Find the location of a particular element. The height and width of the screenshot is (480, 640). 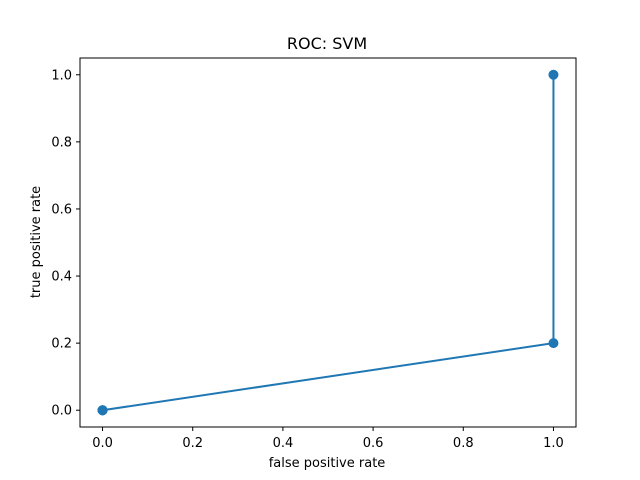

x-tick-label: 0.6 is located at coordinates (373, 443).